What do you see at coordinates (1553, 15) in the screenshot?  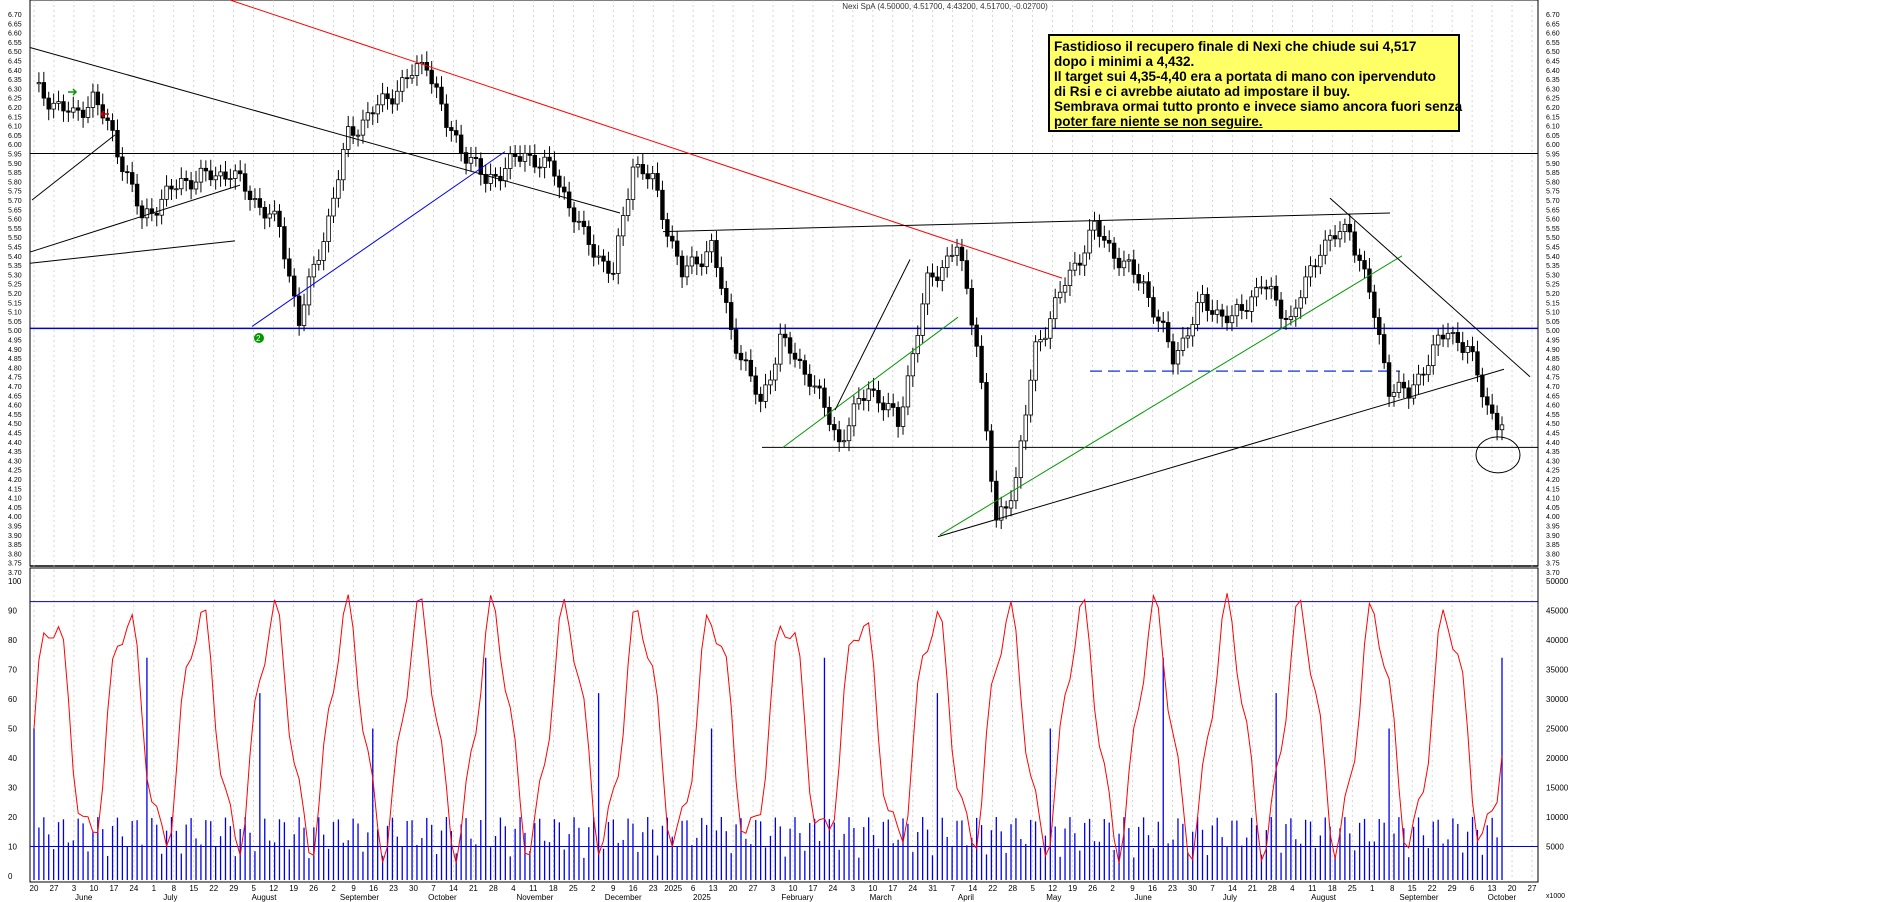 I see `y-tick-label-right: 6.70` at bounding box center [1553, 15].